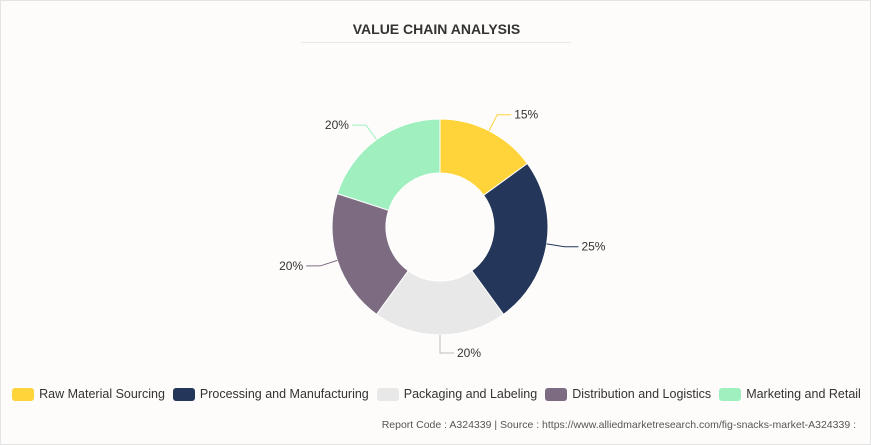 The height and width of the screenshot is (446, 871). What do you see at coordinates (526, 115) in the screenshot?
I see `data-label: 15%` at bounding box center [526, 115].